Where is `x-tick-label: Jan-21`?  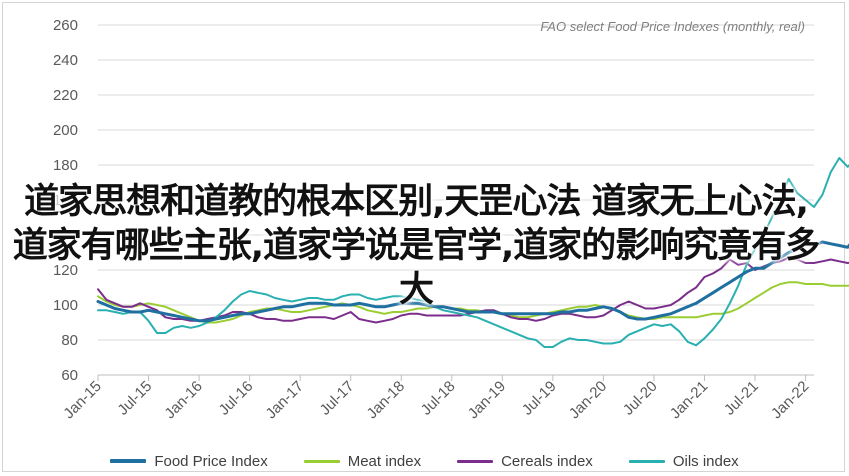 x-tick-label: Jan-21 is located at coordinates (689, 400).